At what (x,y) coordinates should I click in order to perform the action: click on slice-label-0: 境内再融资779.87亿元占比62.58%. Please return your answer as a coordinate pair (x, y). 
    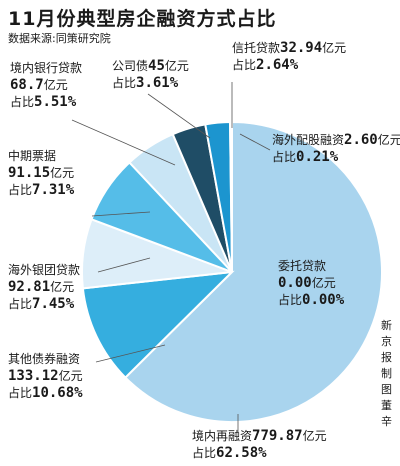
    Looking at the image, I should click on (259, 445).